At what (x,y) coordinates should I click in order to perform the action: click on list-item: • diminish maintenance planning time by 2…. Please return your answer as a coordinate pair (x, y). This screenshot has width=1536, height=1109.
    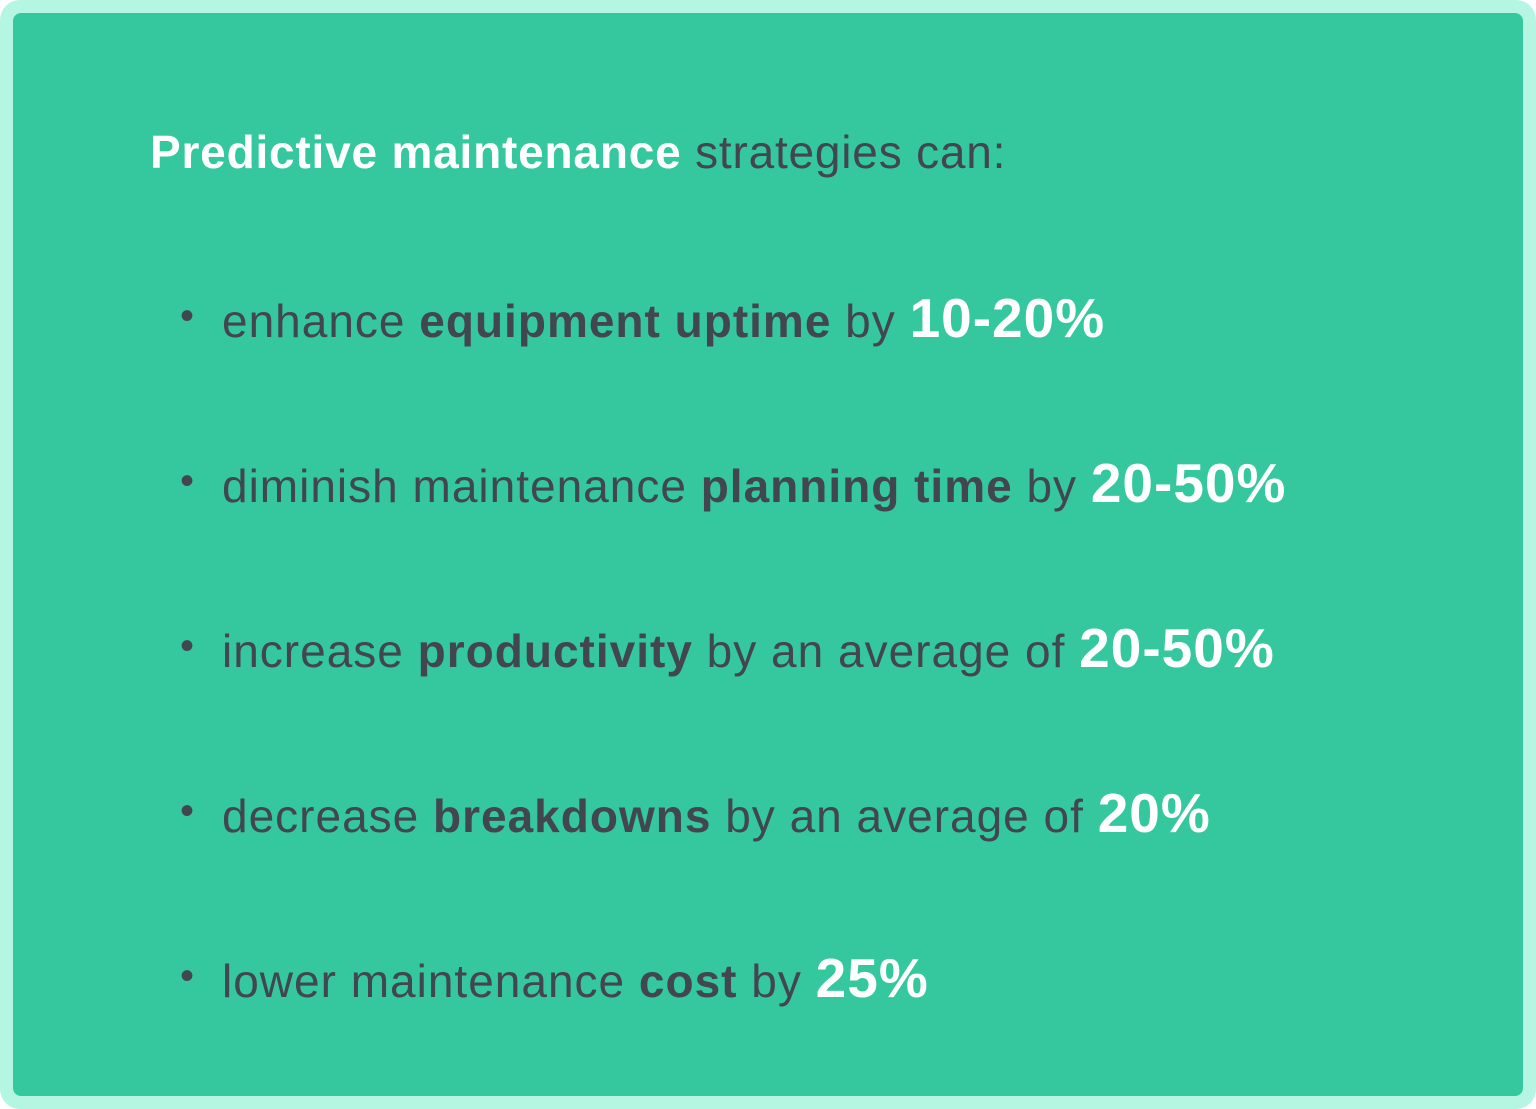
    Looking at the image, I should click on (816, 483).